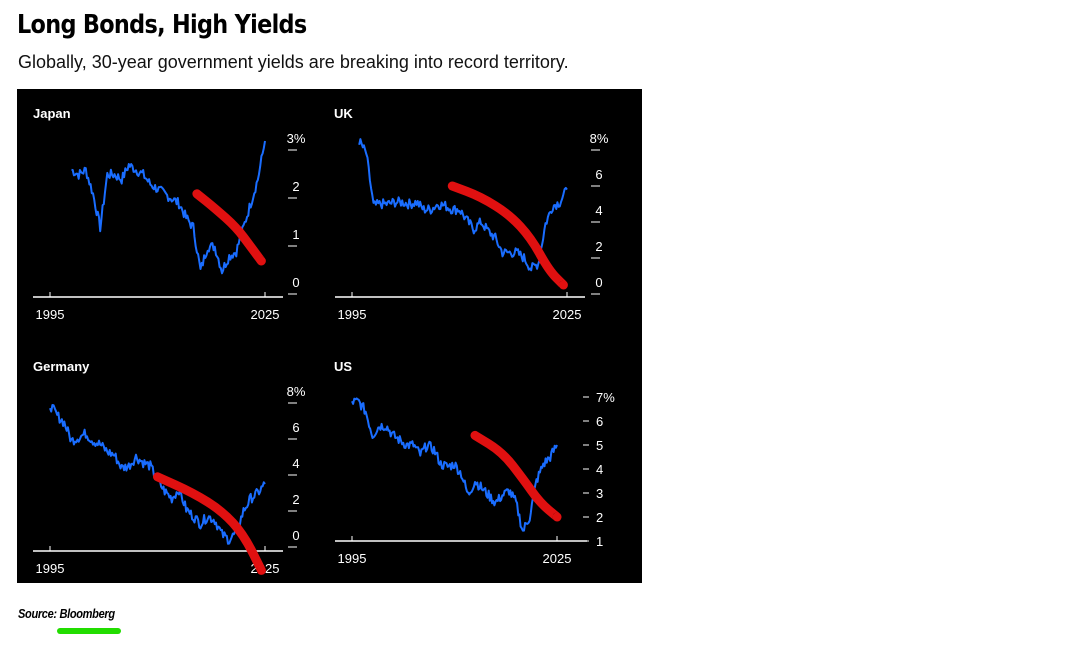  What do you see at coordinates (296, 391) in the screenshot?
I see `germany-y-tick-label: 8%` at bounding box center [296, 391].